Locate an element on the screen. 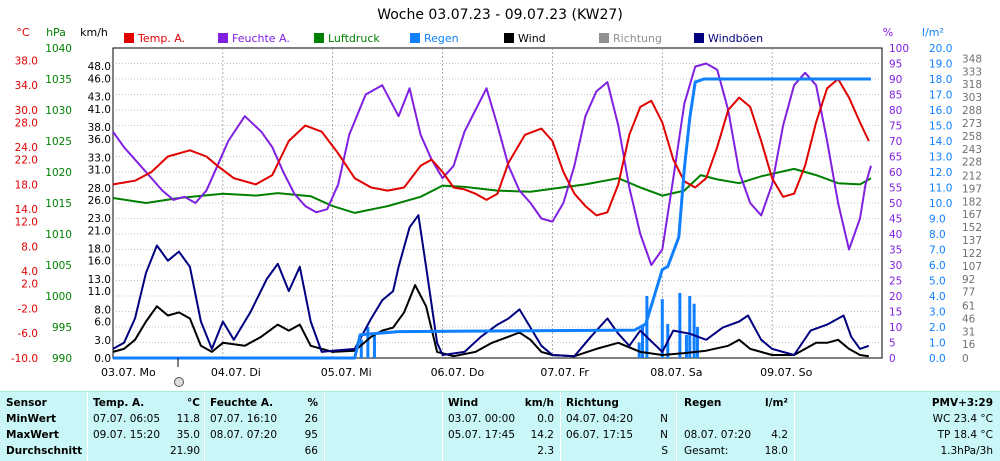 The image size is (1000, 461). stats-header-feuchte-unit: % is located at coordinates (312, 403).